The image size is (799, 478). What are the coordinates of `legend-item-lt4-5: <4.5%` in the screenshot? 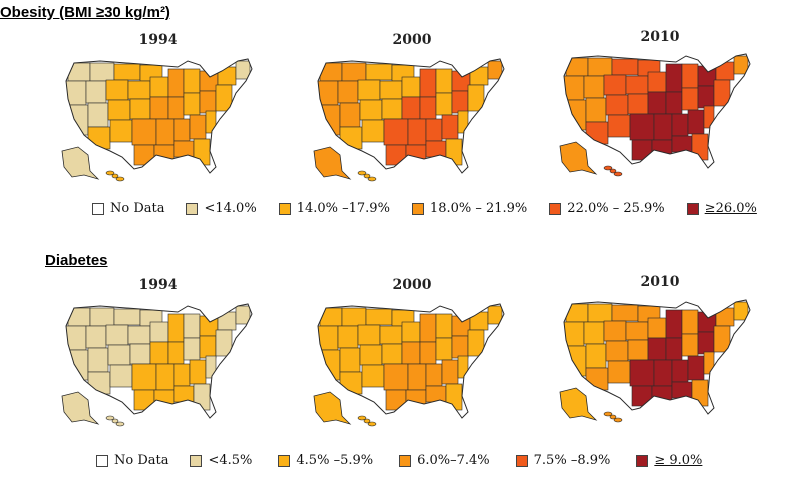 It's located at (221, 460).